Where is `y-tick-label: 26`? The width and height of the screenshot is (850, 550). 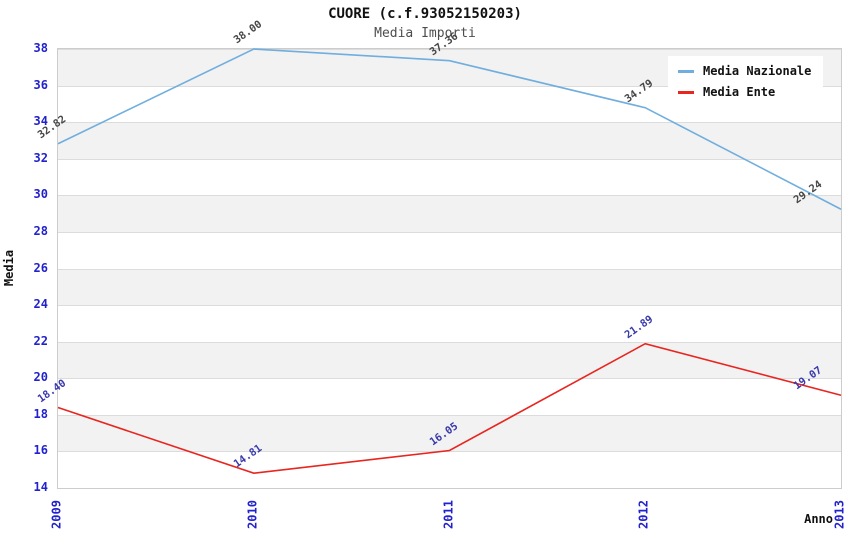 y-tick-label: 26 is located at coordinates (40, 267).